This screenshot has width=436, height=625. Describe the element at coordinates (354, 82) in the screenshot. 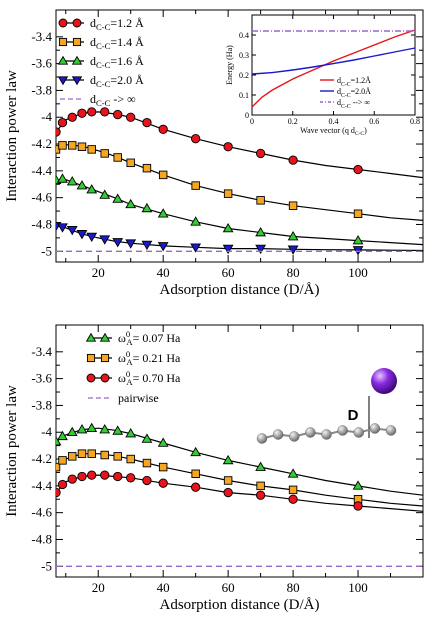

I see `inset-legend-label-0: dC-C=1.2Å` at that location.